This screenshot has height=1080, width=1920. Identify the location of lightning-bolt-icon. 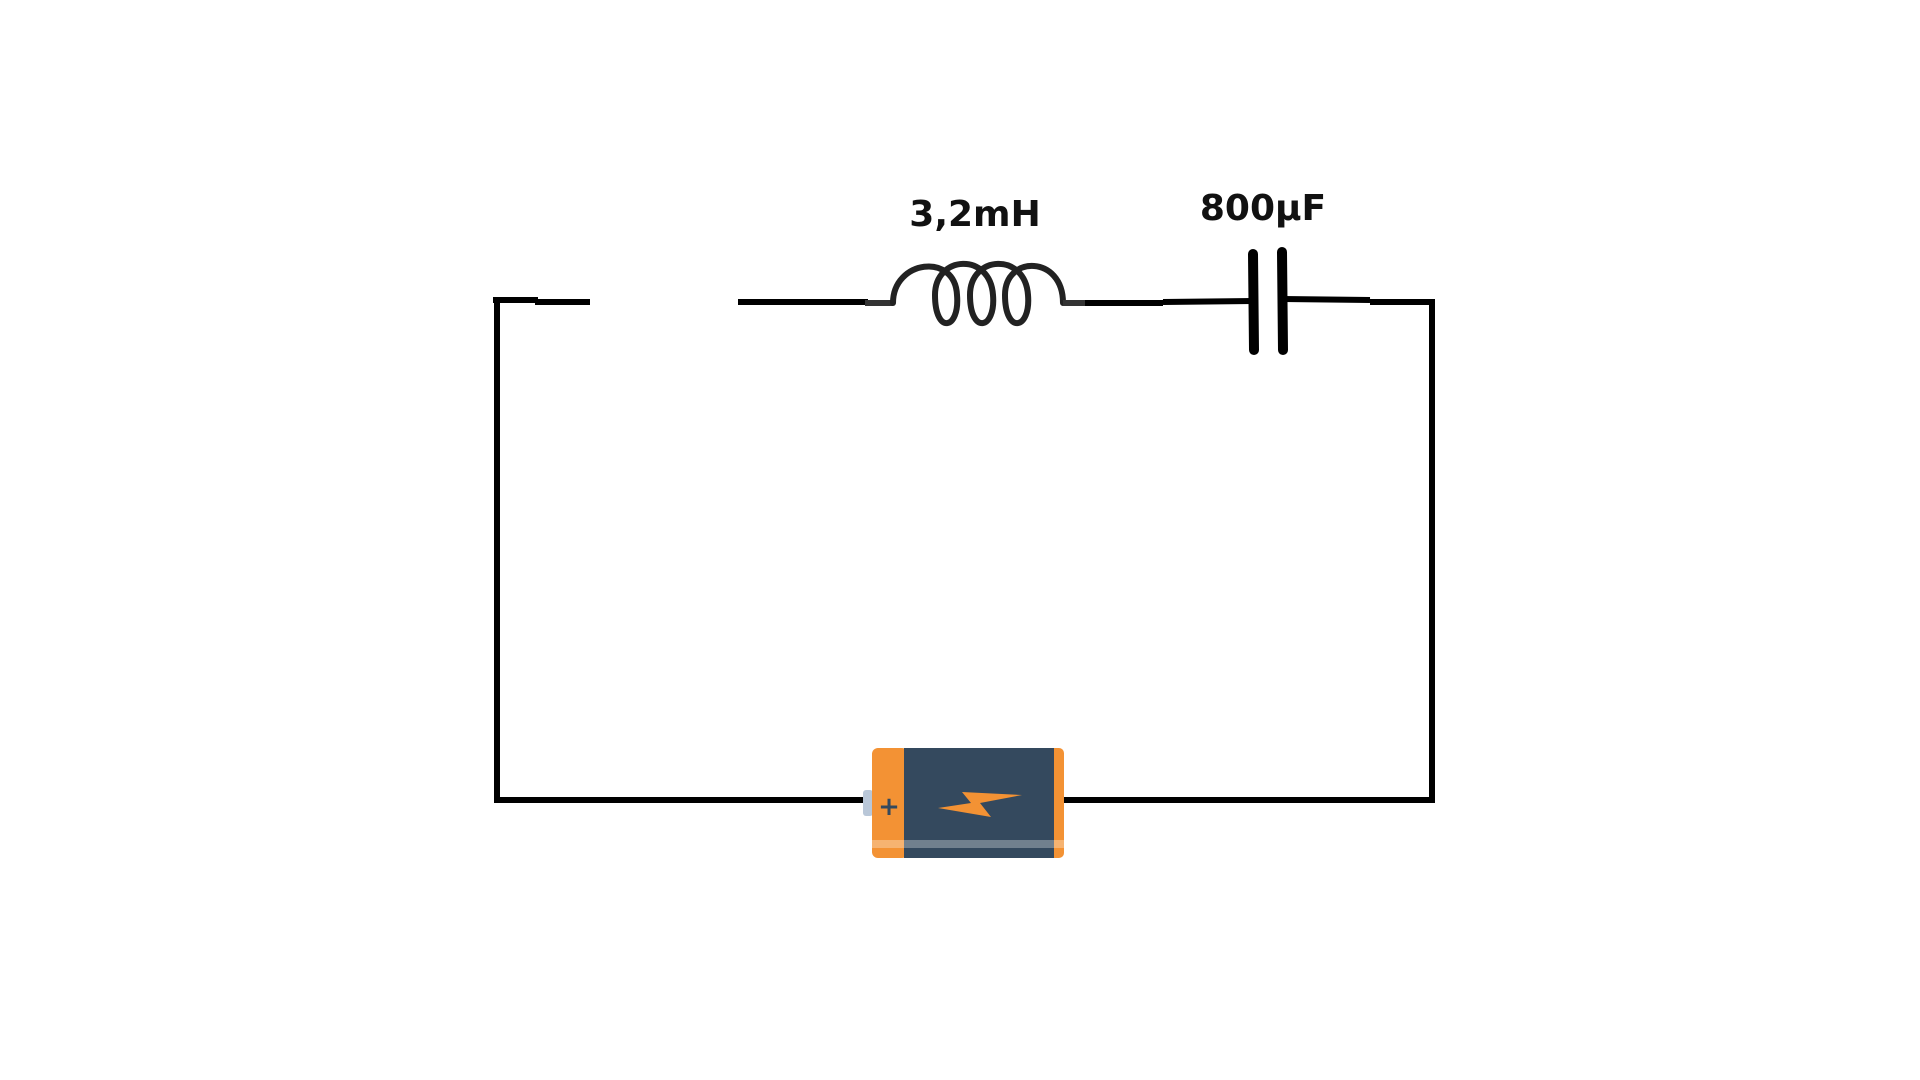
(980, 804).